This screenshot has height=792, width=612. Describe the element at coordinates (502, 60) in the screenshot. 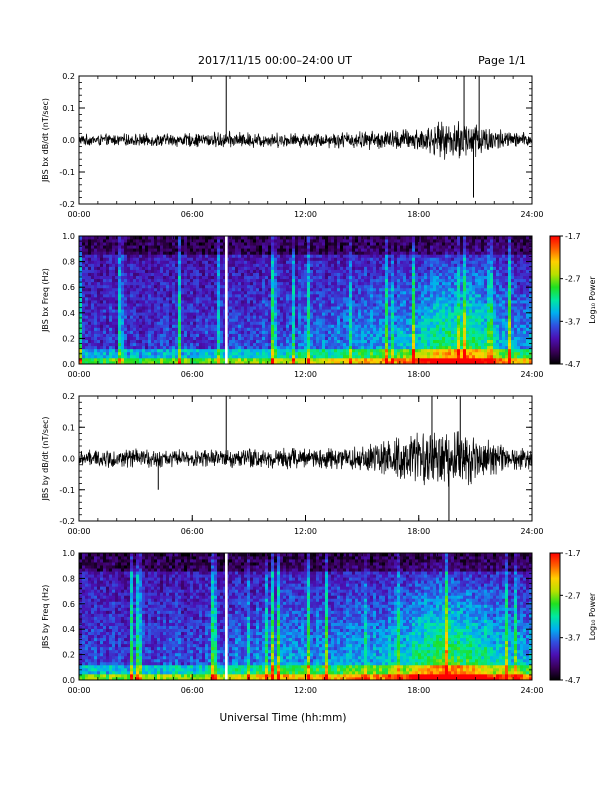

I see `page-number: Page 1/1` at that location.